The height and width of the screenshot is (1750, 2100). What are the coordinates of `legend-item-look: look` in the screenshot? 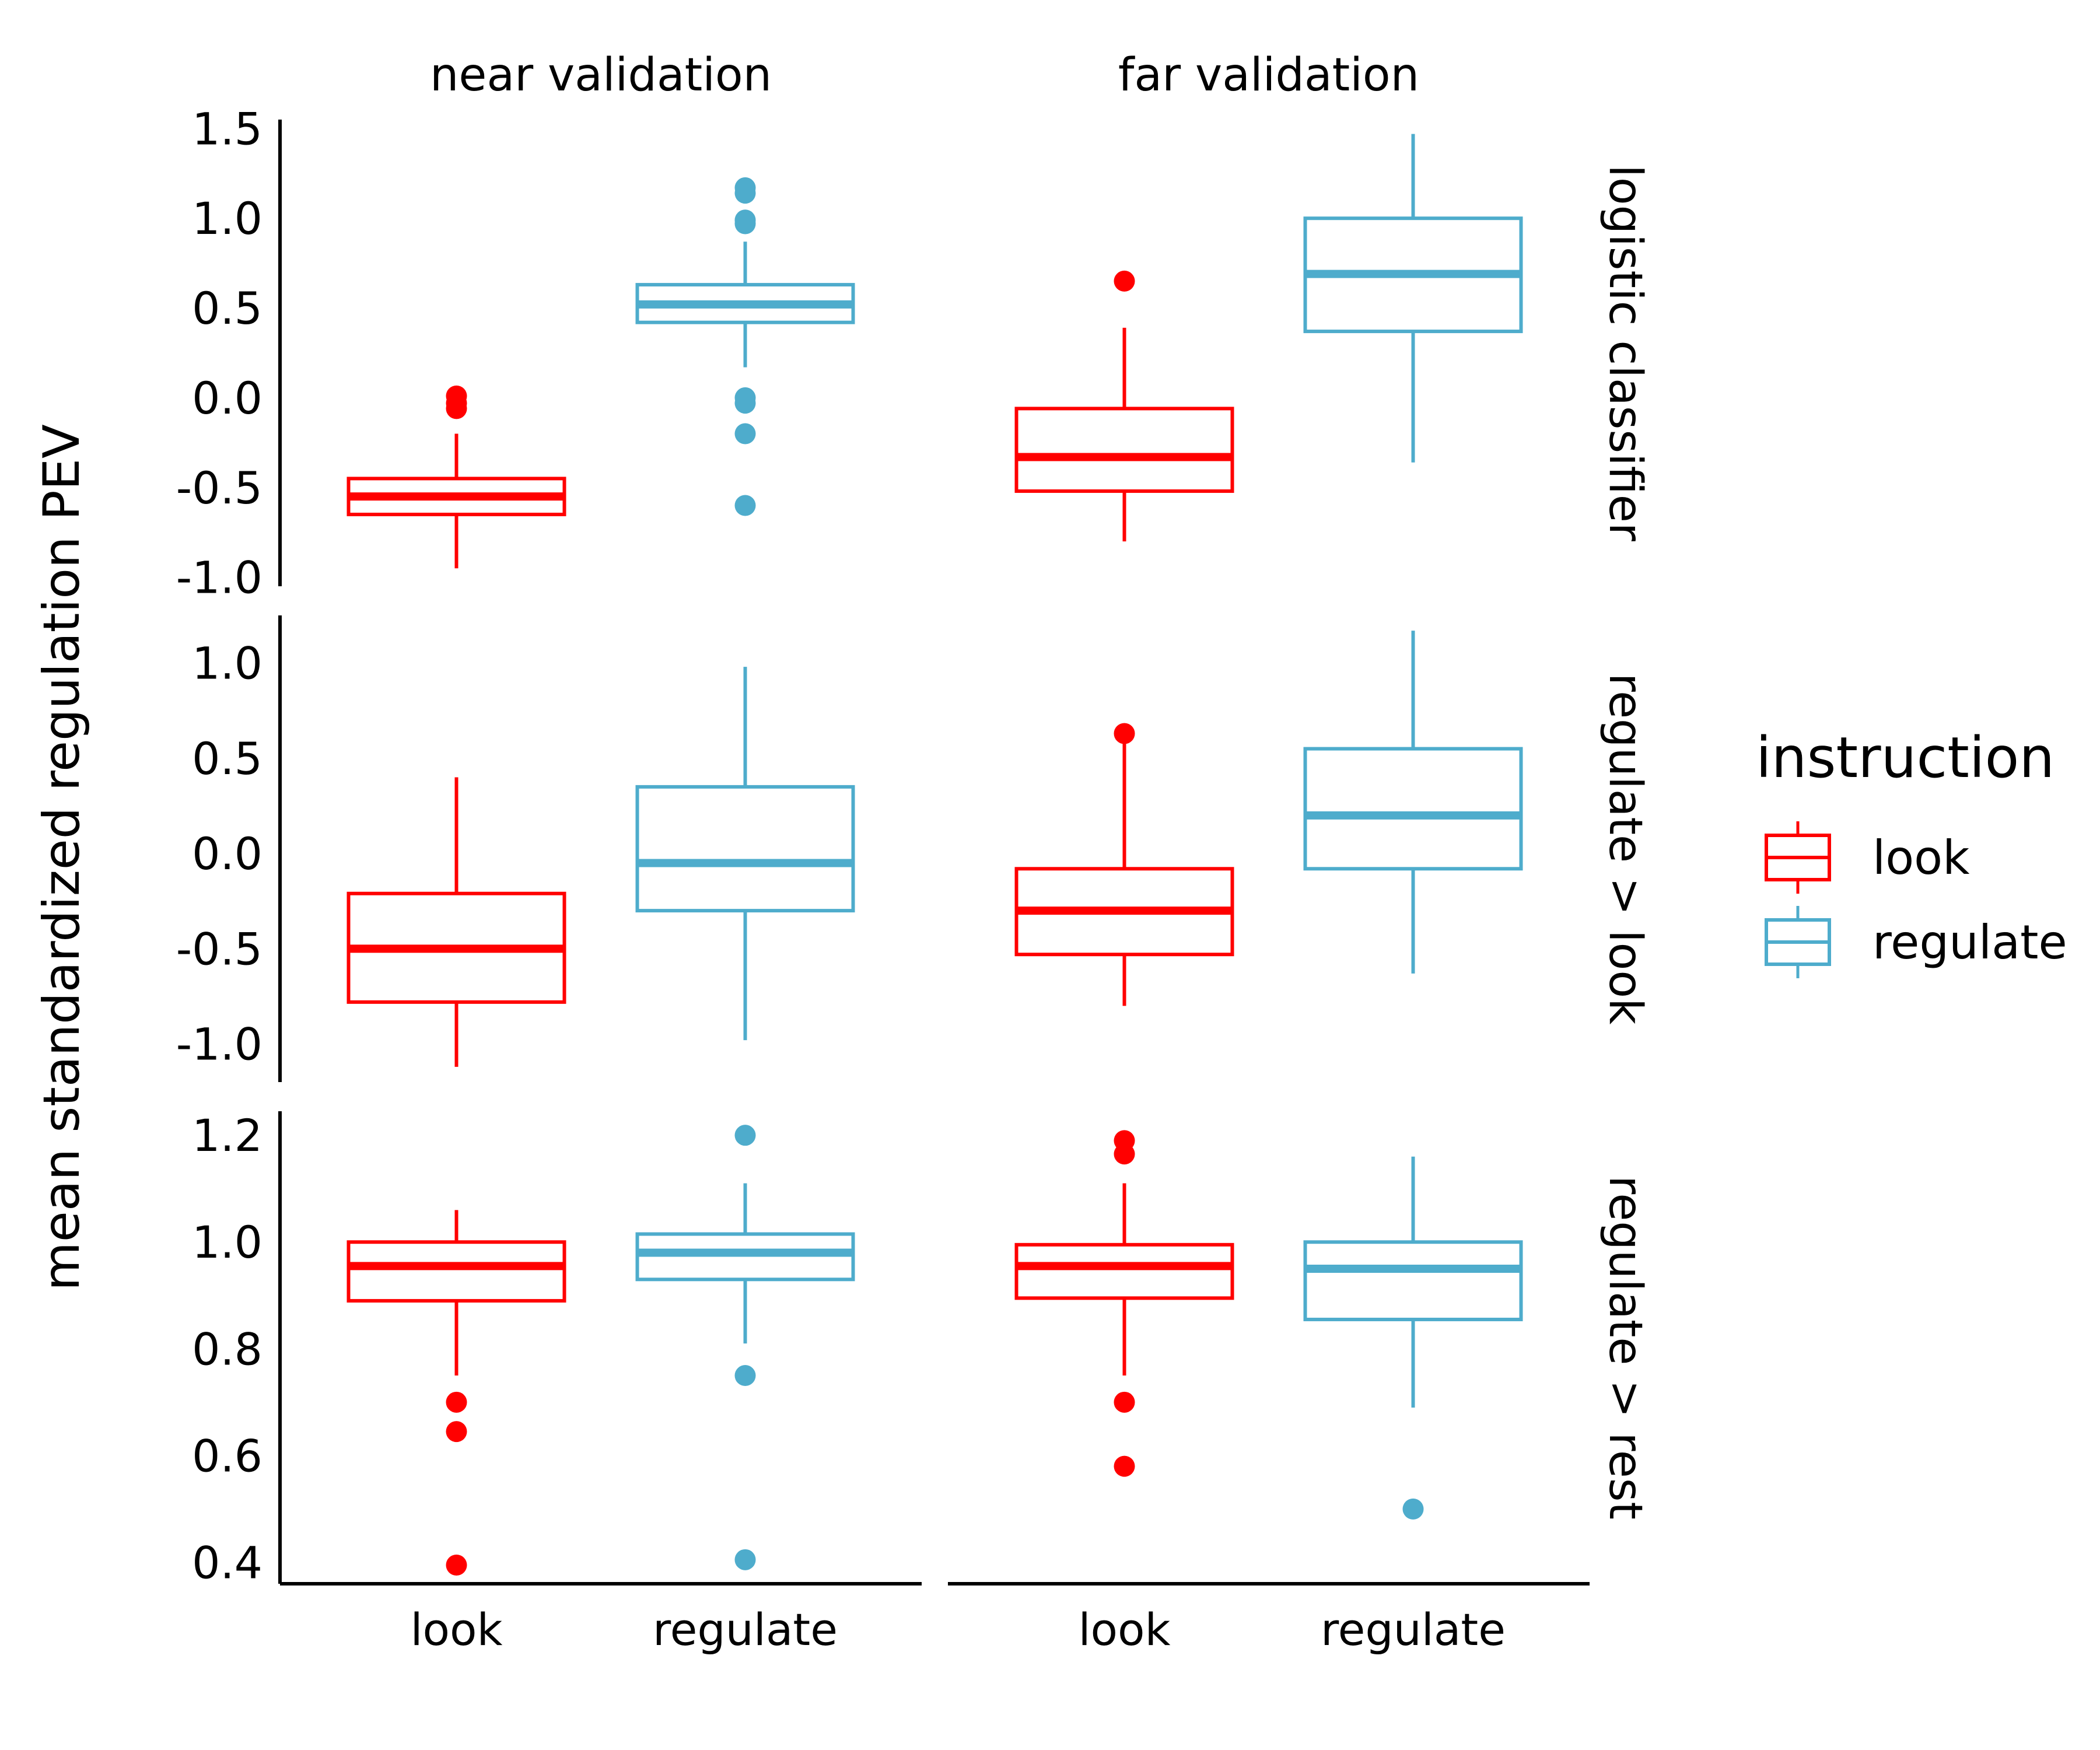 It's located at (1867, 857).